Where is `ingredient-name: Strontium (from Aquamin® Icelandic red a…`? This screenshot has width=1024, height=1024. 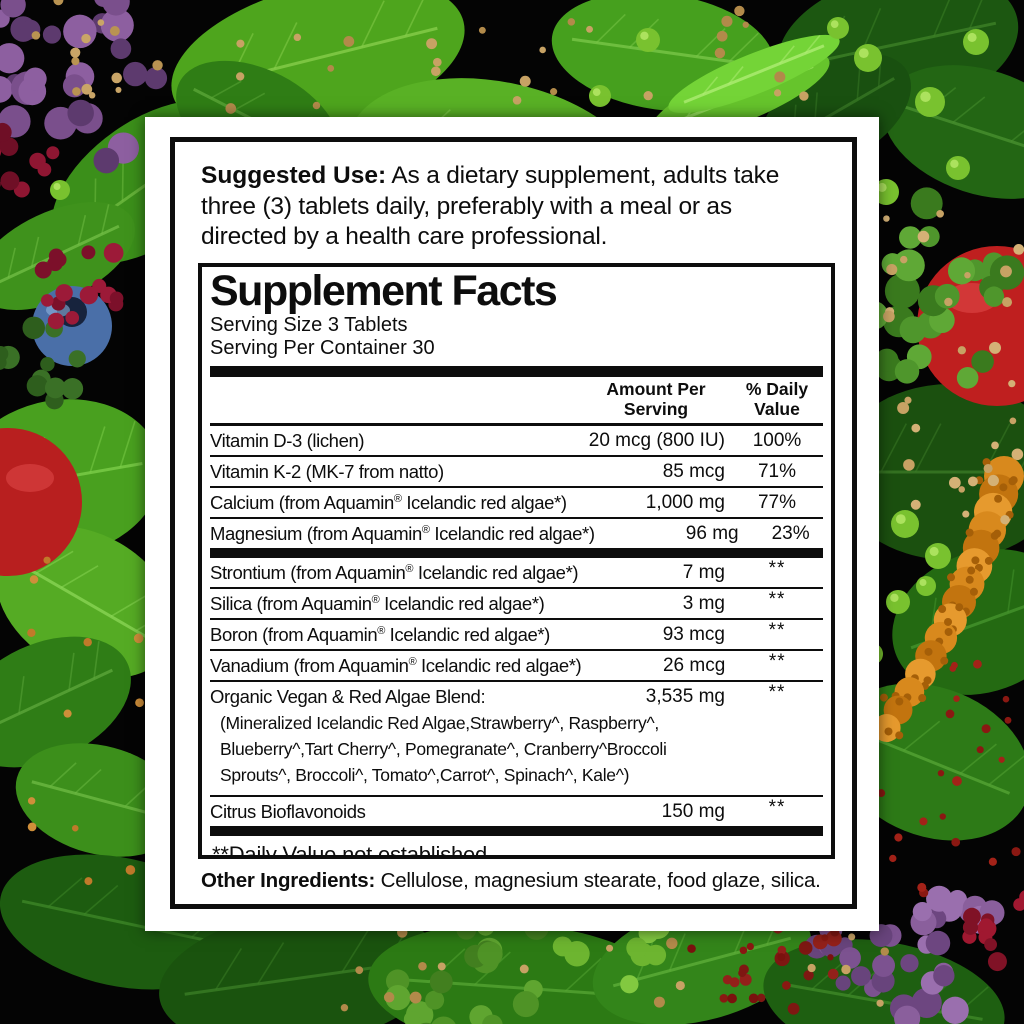
ingredient-name: Strontium (from Aquamin® Icelandic red a… is located at coordinates (394, 572).